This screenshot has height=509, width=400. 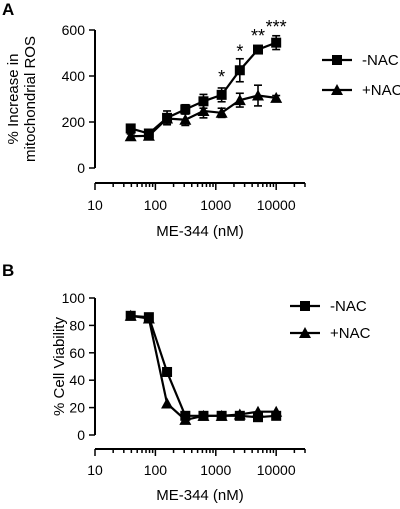 What do you see at coordinates (74, 76) in the screenshot?
I see `y-tick-label: 400` at bounding box center [74, 76].